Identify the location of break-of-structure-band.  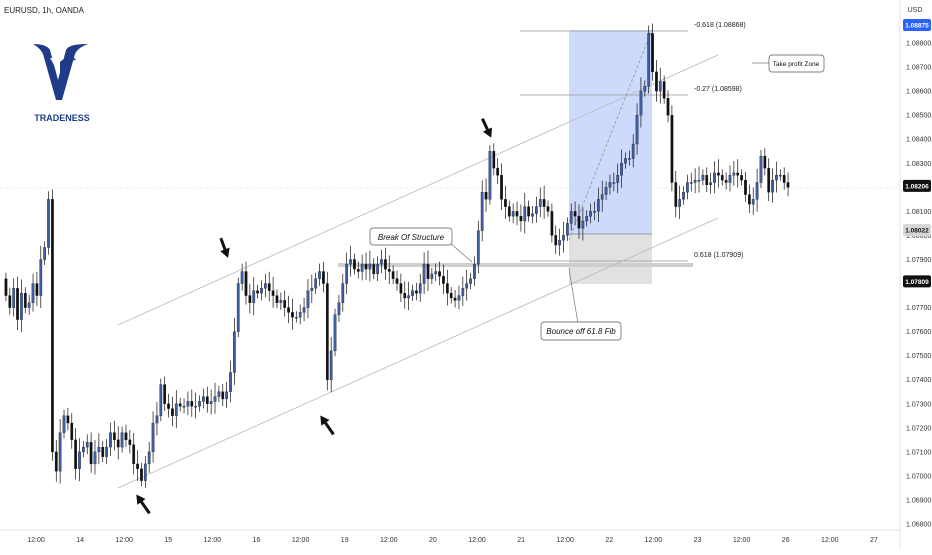
(515, 265).